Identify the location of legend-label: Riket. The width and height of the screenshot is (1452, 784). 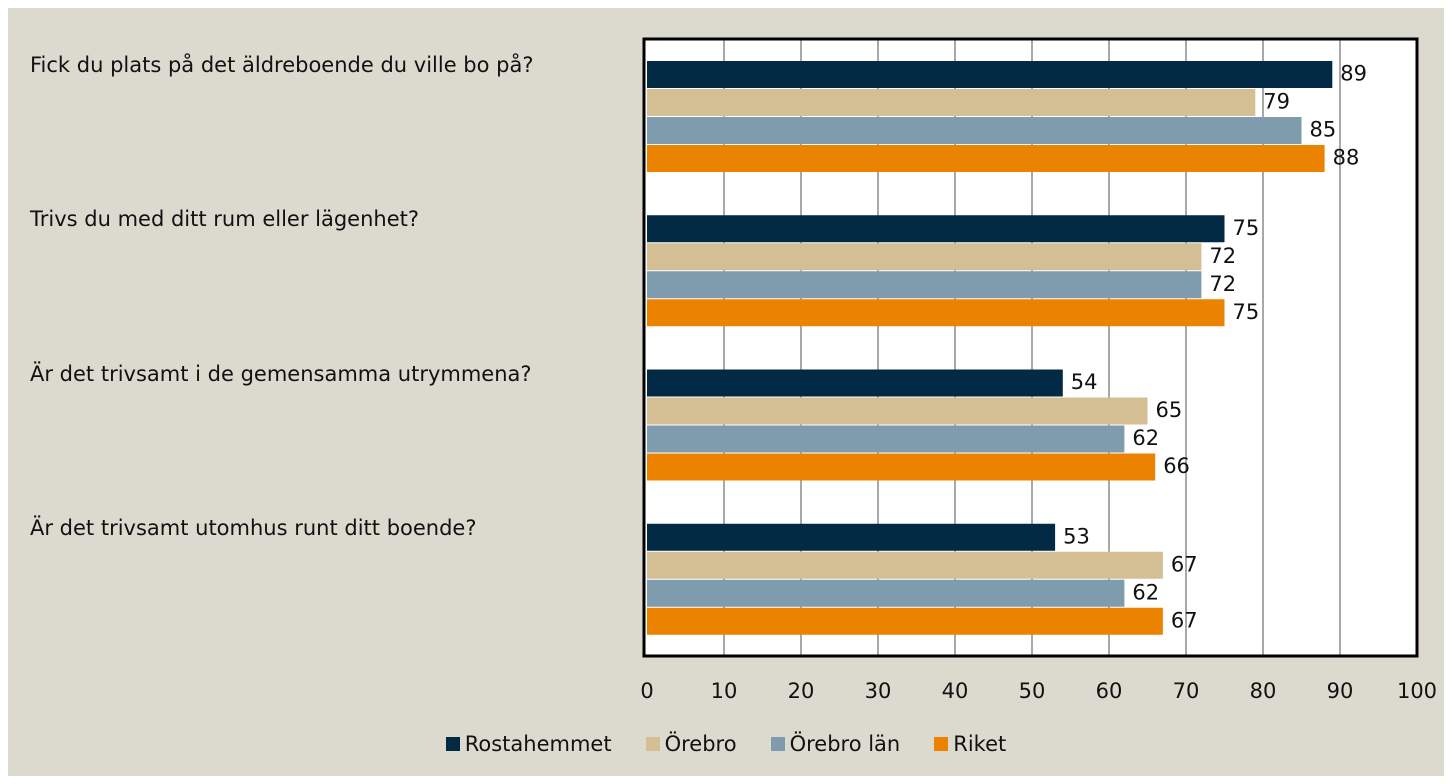
(980, 744).